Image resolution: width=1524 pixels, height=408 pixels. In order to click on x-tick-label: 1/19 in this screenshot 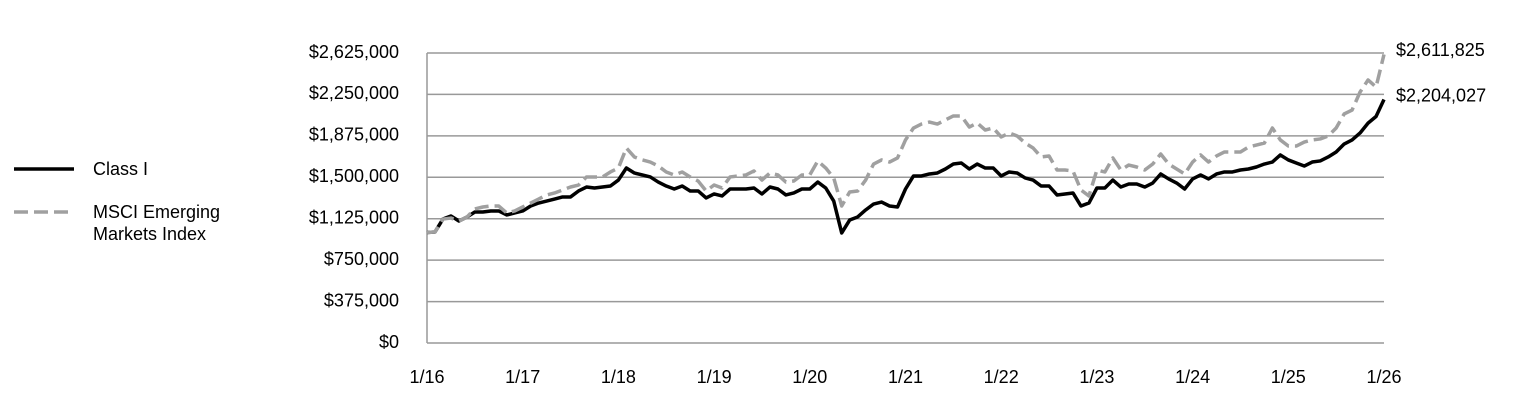, I will do `click(714, 377)`.